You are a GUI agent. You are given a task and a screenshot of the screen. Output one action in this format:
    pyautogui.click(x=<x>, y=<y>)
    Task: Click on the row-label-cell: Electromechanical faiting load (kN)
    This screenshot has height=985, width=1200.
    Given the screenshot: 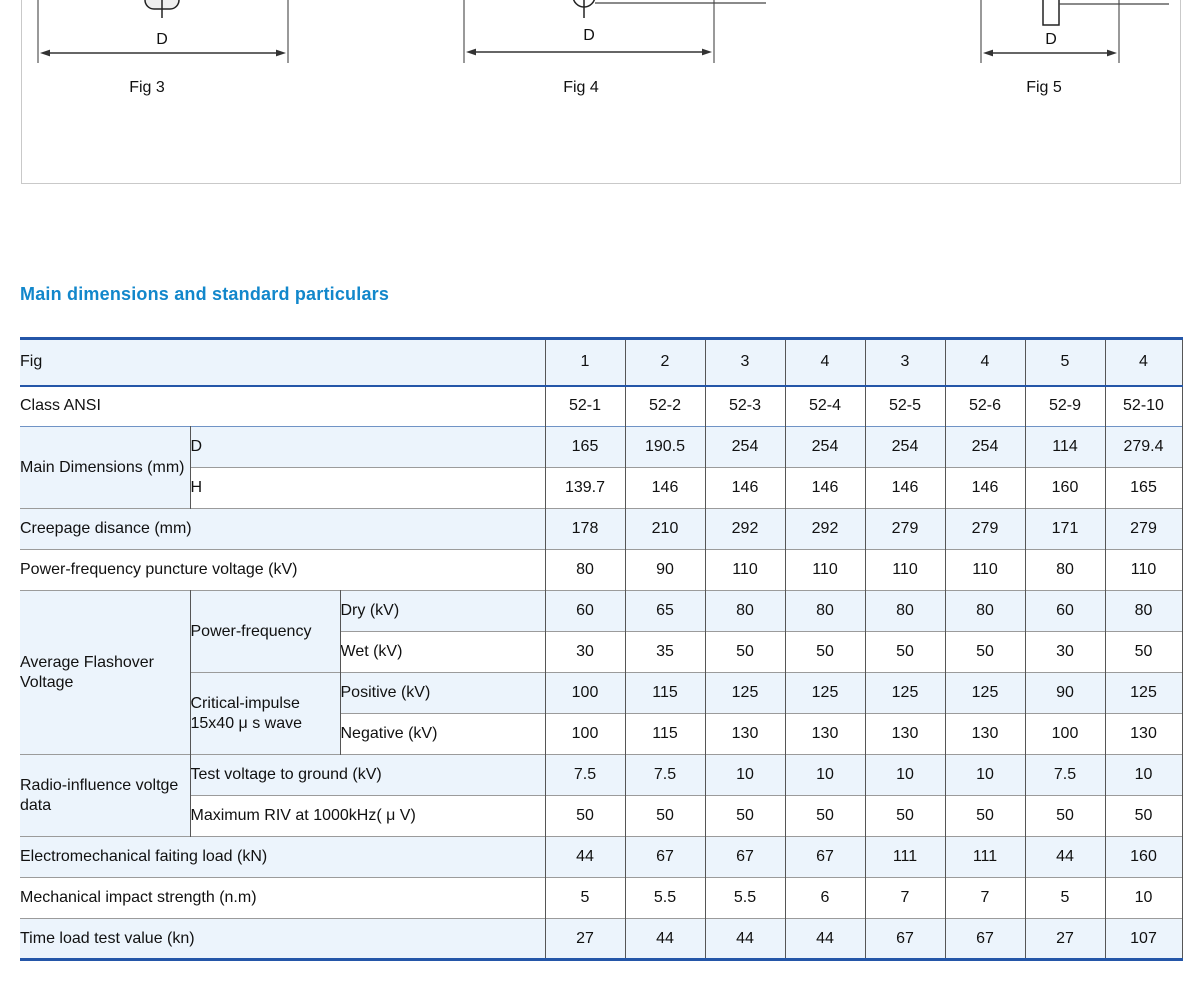 What is the action you would take?
    pyautogui.click(x=283, y=857)
    